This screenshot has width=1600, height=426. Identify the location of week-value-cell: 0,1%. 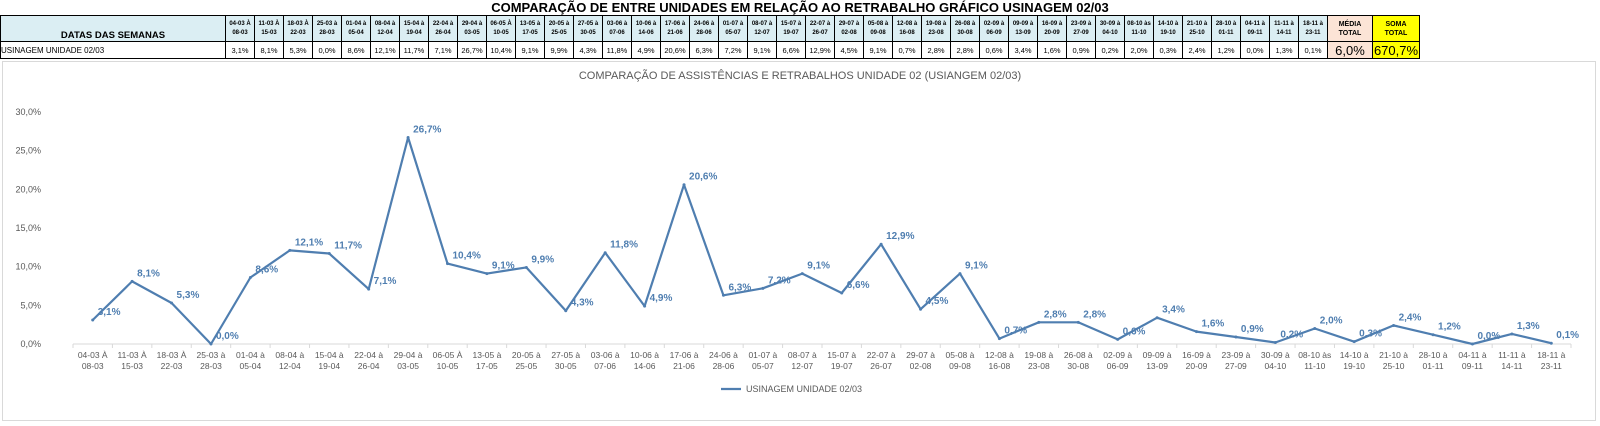
(1313, 50).